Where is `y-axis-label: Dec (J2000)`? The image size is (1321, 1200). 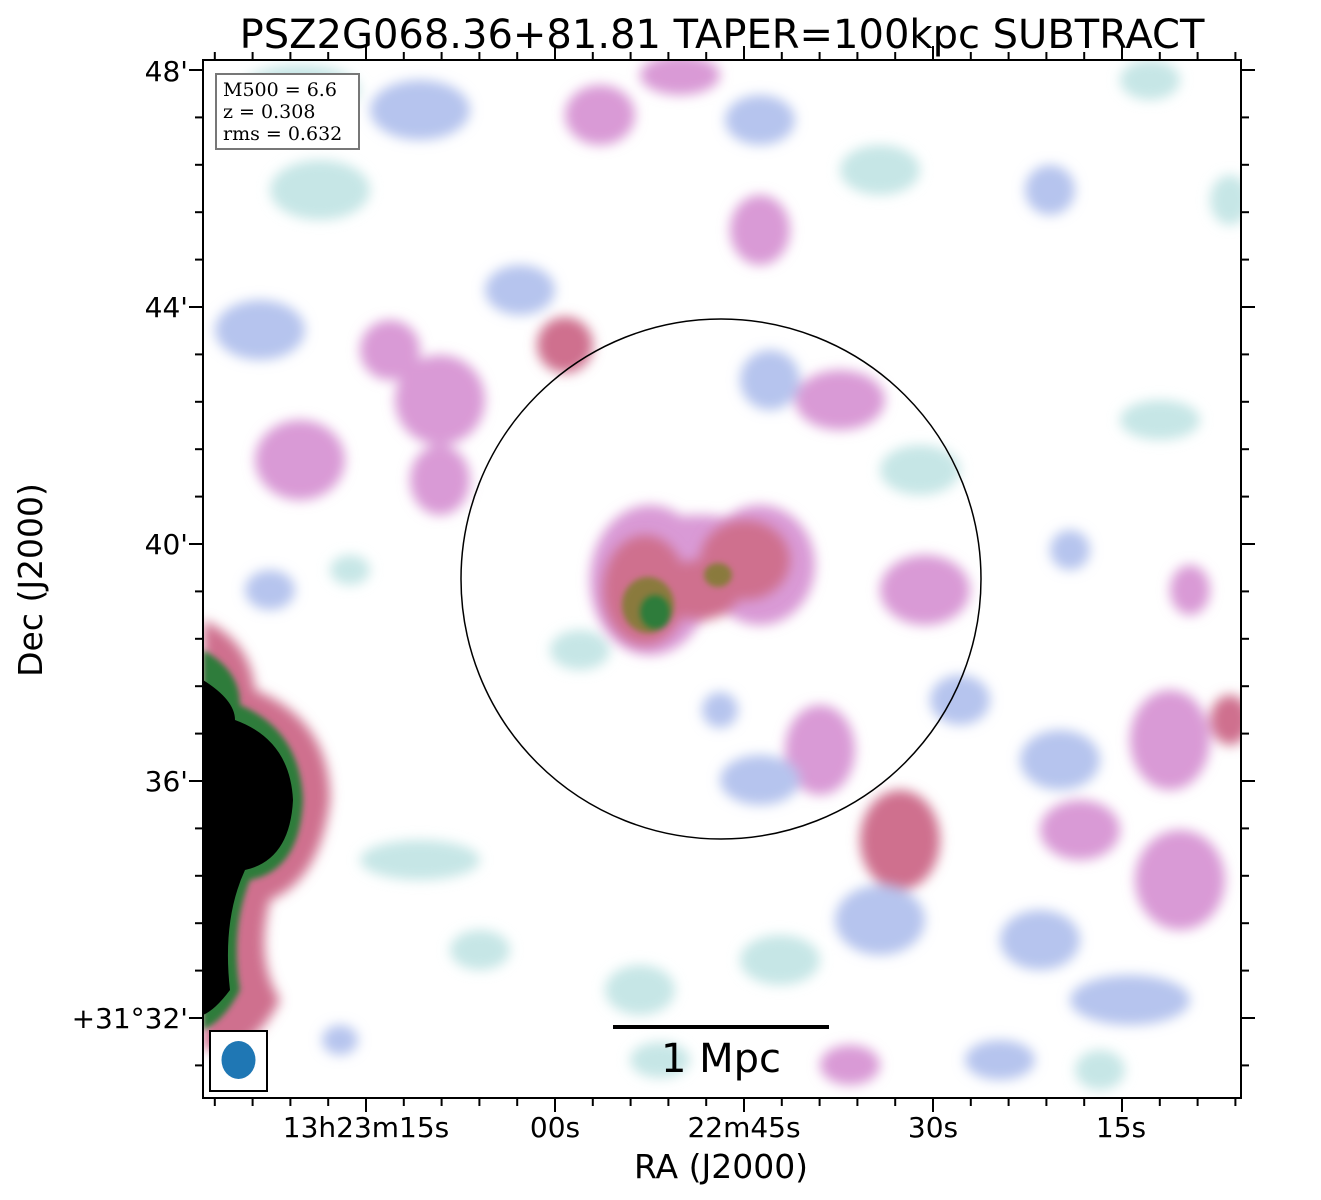
y-axis-label: Dec (J2000) is located at coordinates (30, 580).